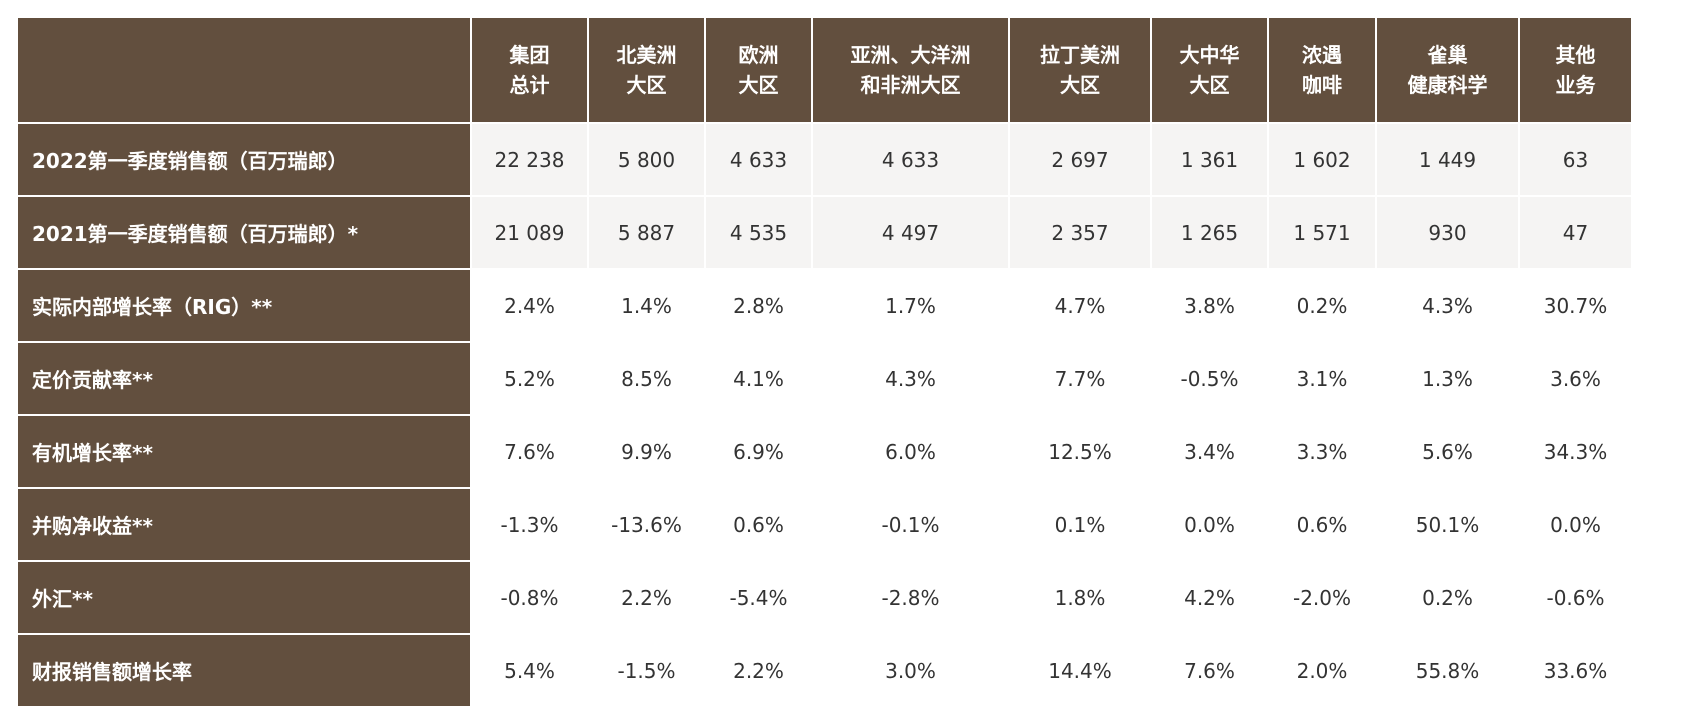  What do you see at coordinates (529, 159) in the screenshot?
I see `cell: 22 238` at bounding box center [529, 159].